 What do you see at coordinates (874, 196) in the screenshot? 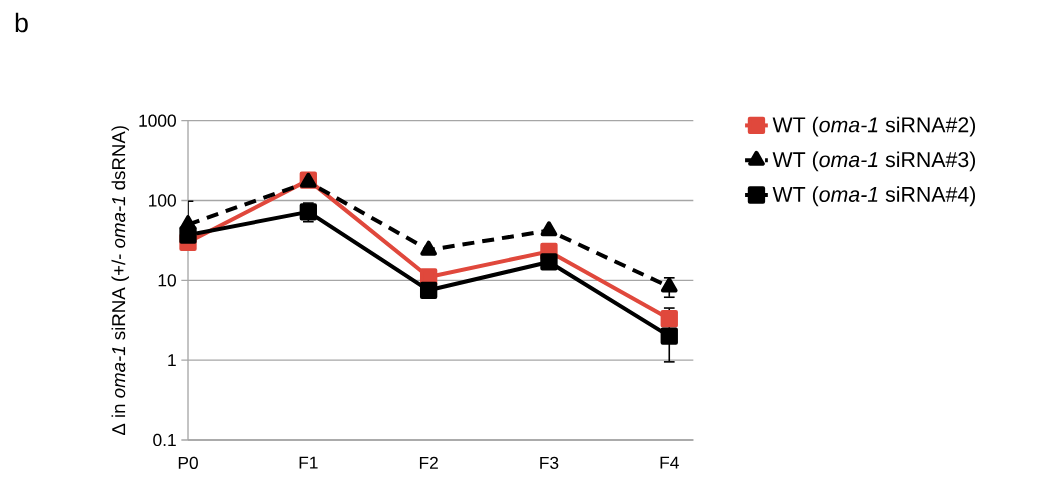
I see `legend-label: WT (oma-1 siRNA#4)` at bounding box center [874, 196].